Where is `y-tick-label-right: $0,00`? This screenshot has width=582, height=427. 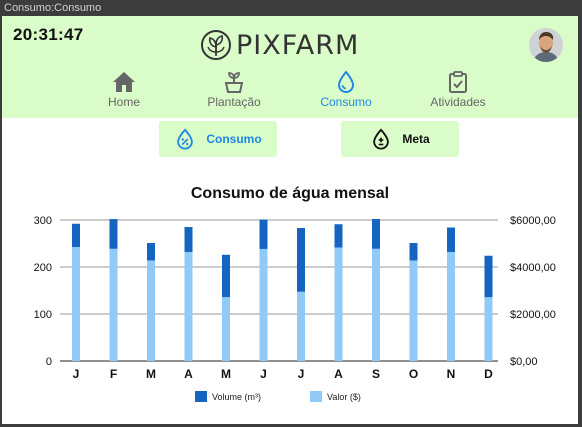 y-tick-label-right: $0,00 is located at coordinates (524, 362).